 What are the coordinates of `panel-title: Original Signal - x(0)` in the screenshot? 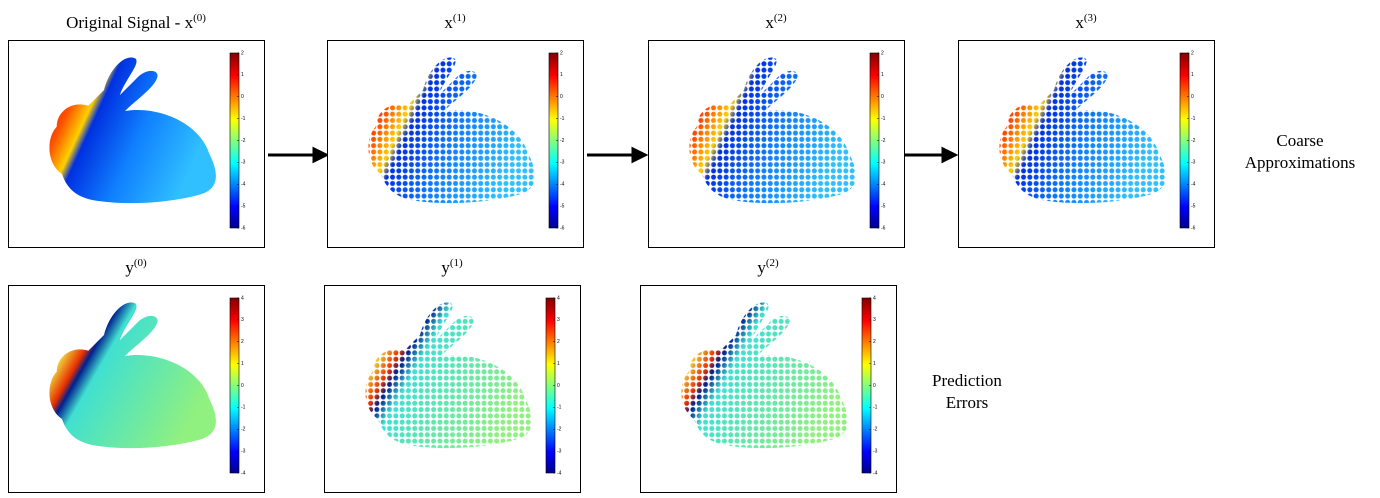 It's located at (136, 22).